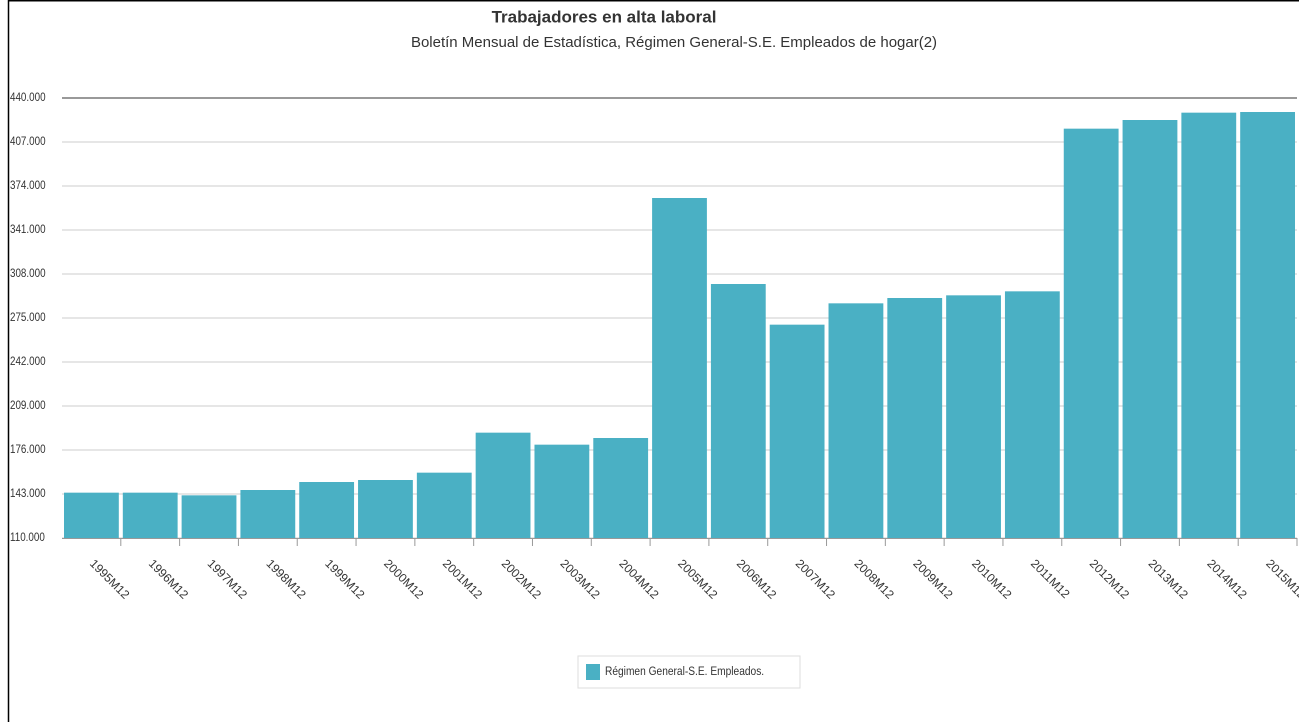  Describe the element at coordinates (1227, 579) in the screenshot. I see `x-tick-label: 2014M12` at that location.